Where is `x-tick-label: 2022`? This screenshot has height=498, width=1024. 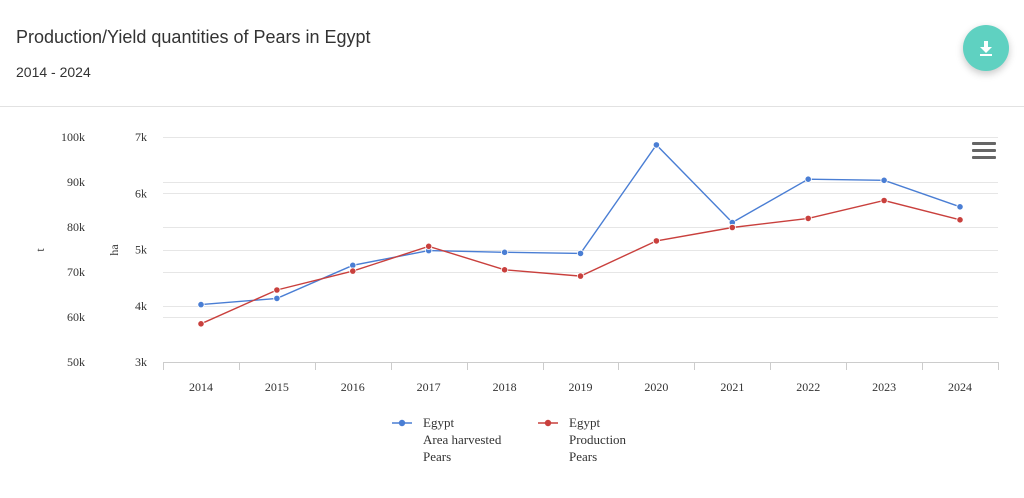 x-tick-label: 2022 is located at coordinates (808, 387).